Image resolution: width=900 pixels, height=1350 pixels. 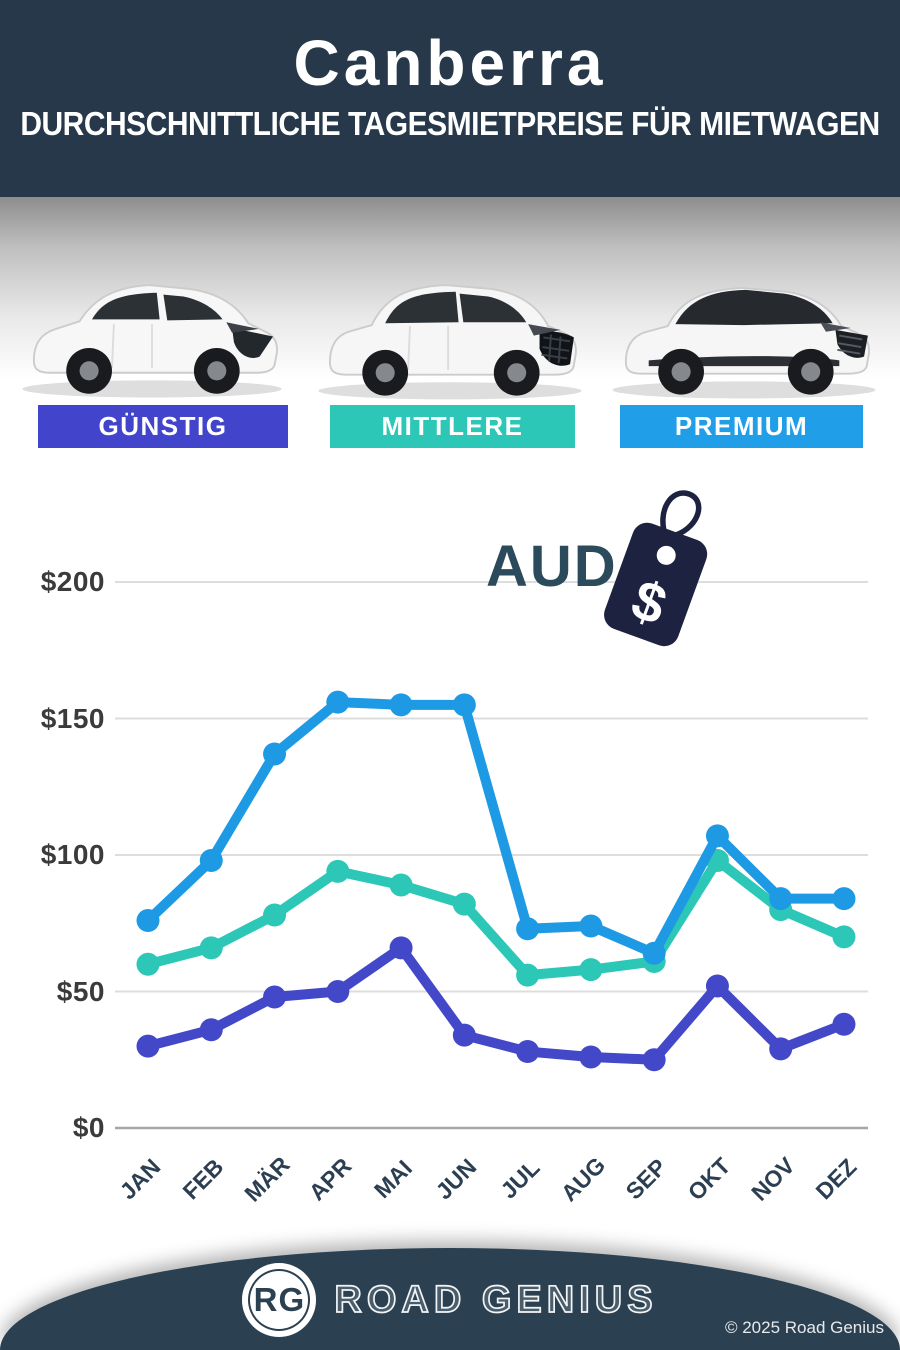 What do you see at coordinates (72, 581) in the screenshot?
I see `y-axis-label: $200` at bounding box center [72, 581].